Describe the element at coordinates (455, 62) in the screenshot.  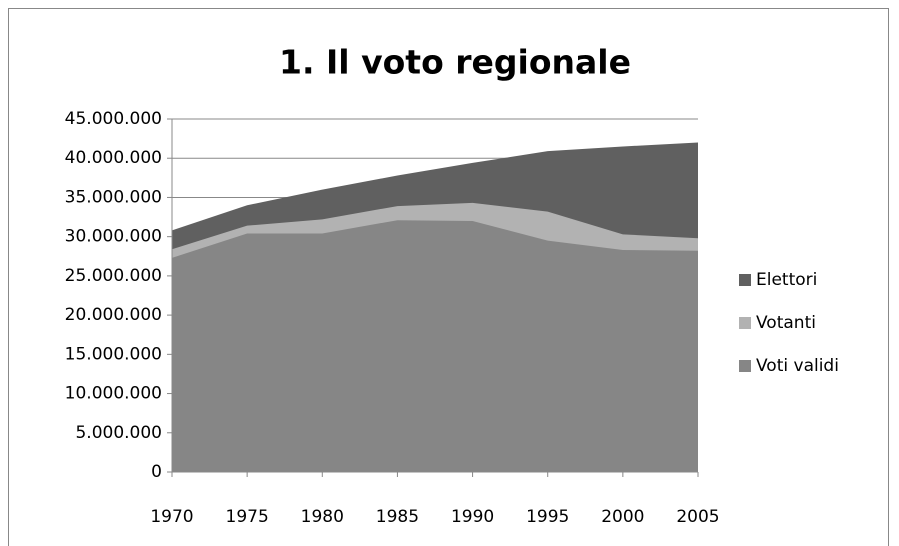
I see `chart-title: 1. Il voto regionale` at that location.